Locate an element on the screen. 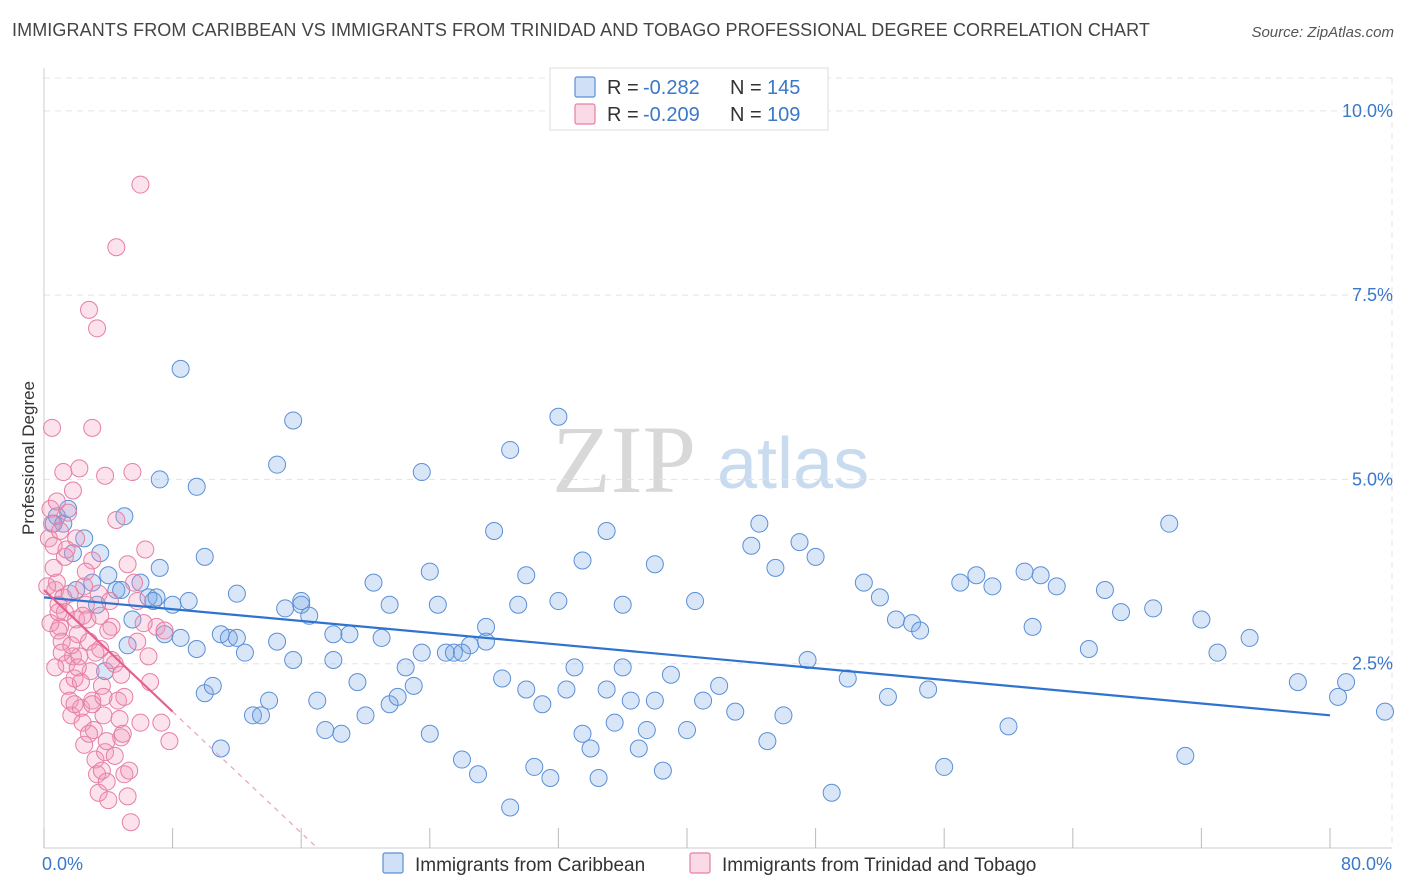  bottom-legend-swatch-pink is located at coordinates (700, 863).